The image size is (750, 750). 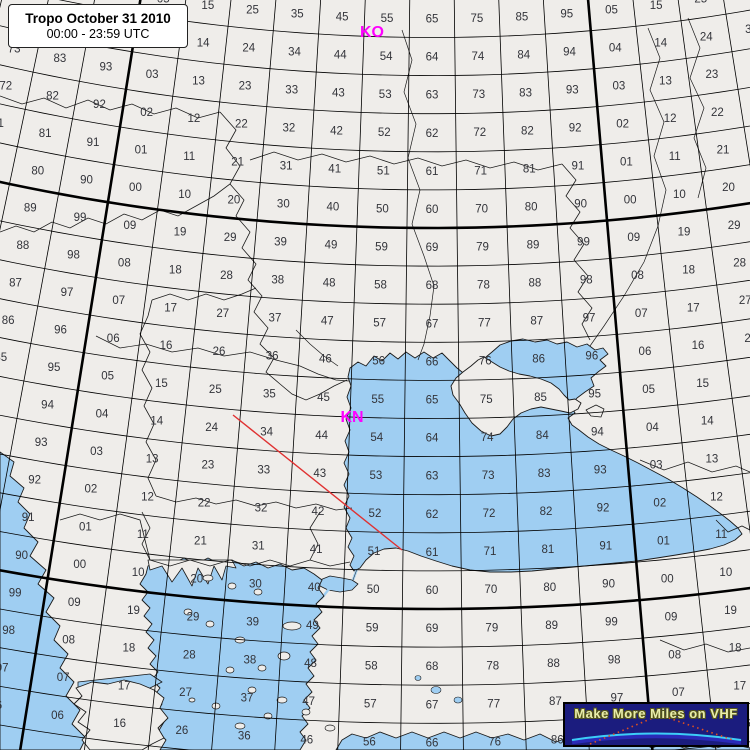 I want to click on grid-cell-label: 14, so click(x=156, y=422).